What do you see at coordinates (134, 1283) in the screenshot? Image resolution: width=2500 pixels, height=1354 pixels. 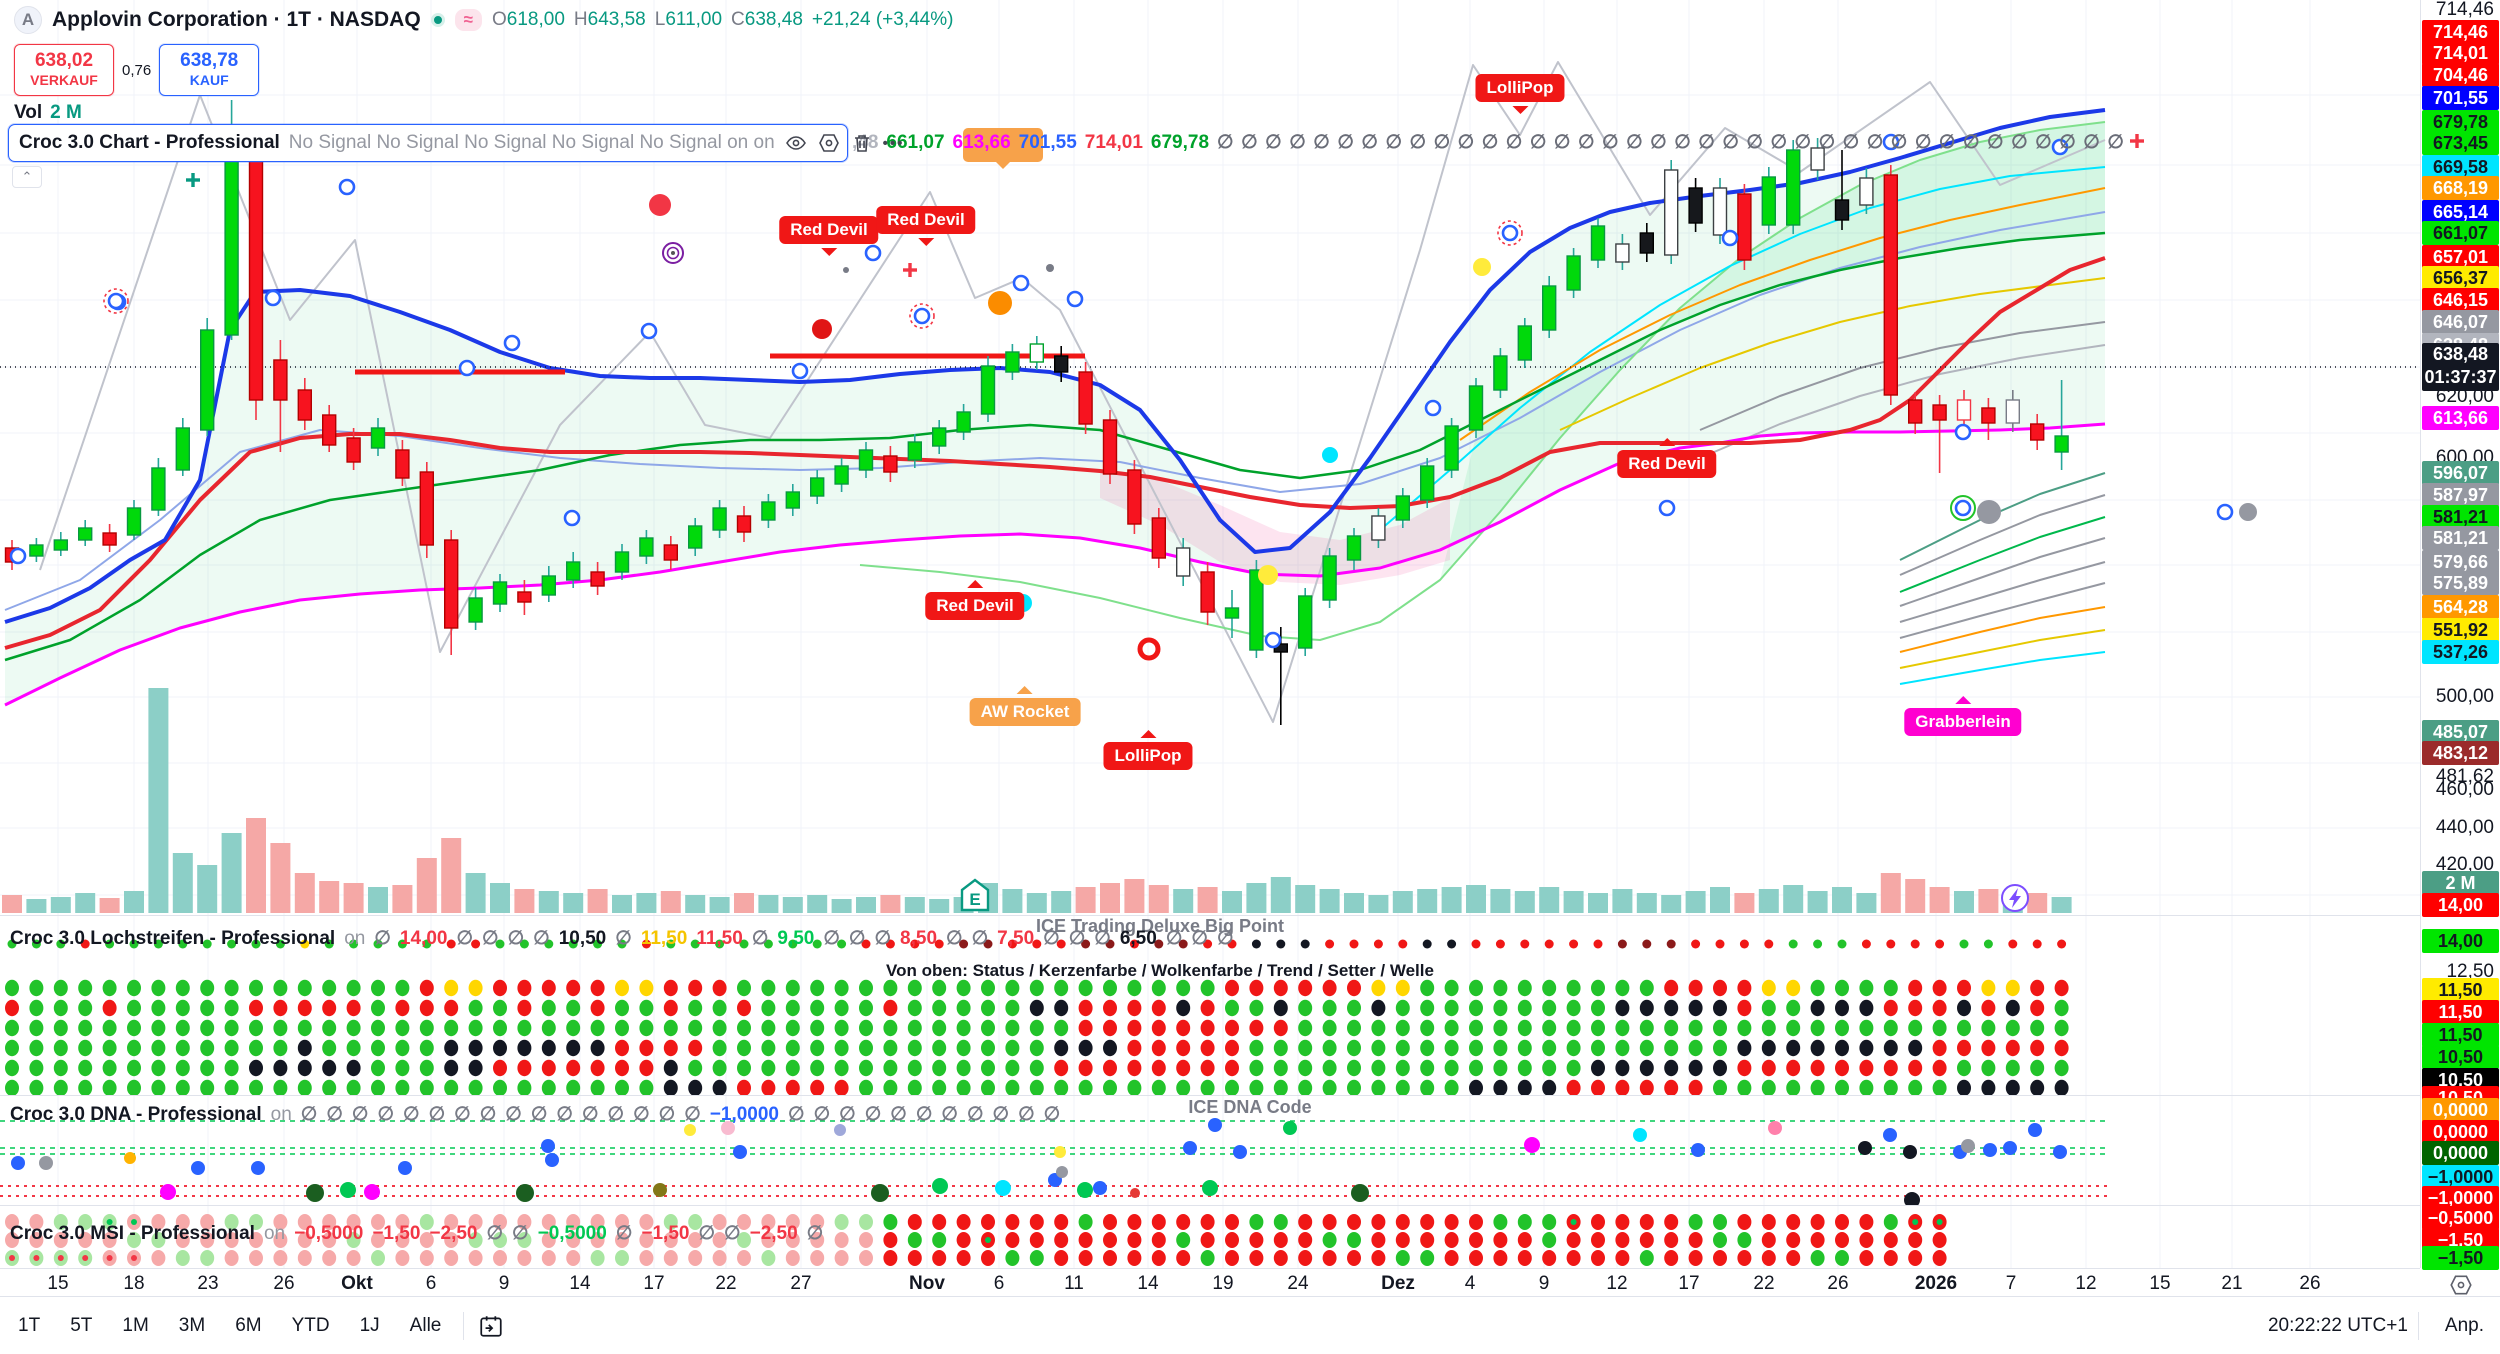 I see `time-label: 18` at bounding box center [134, 1283].